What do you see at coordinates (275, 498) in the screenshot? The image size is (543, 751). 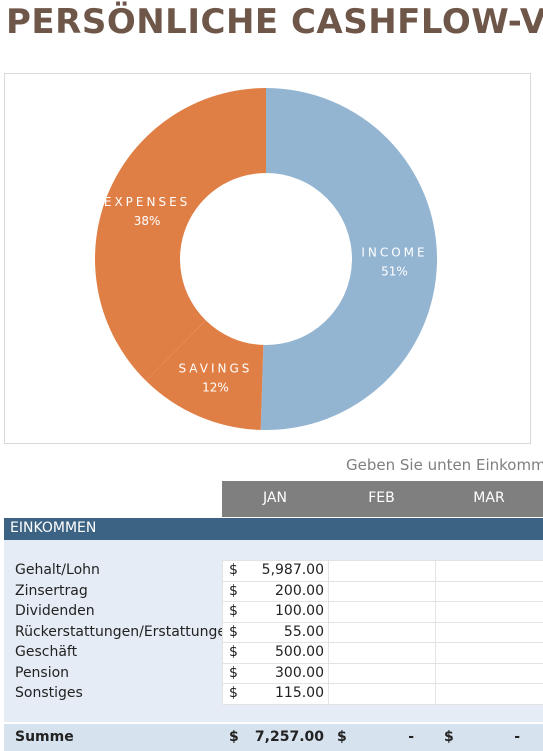 I see `month-label: JAN` at bounding box center [275, 498].